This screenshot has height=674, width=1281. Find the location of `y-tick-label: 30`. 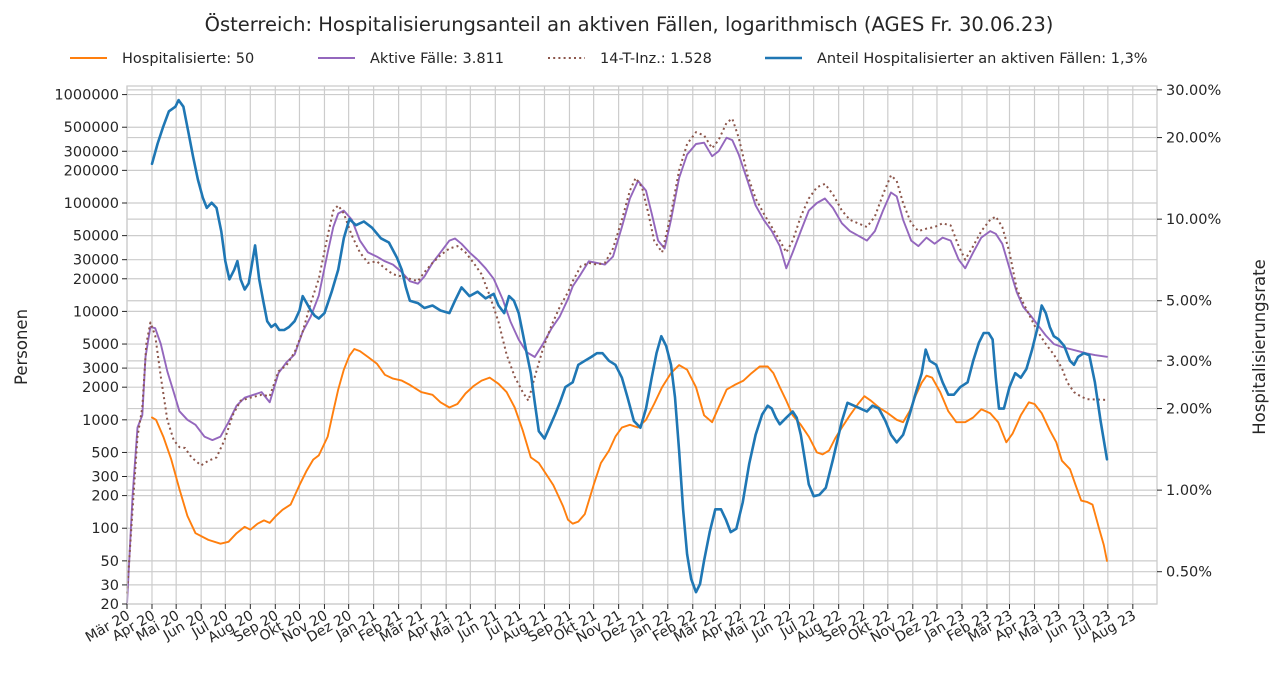

y-tick-label: 30 is located at coordinates (110, 586).